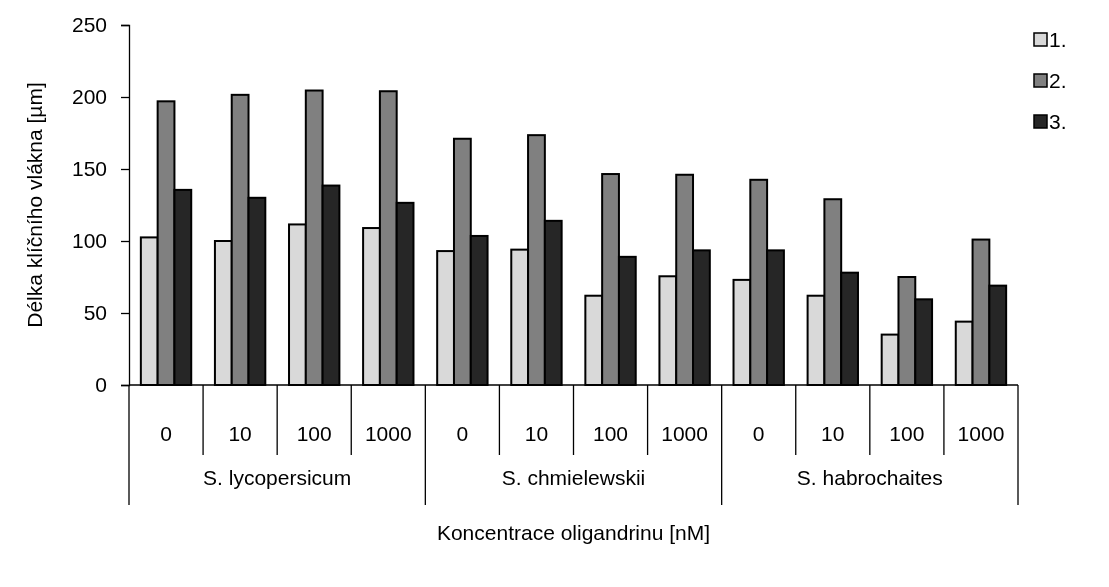 This screenshot has height=587, width=1109. Describe the element at coordinates (95, 313) in the screenshot. I see `y-tick-label: 50` at that location.